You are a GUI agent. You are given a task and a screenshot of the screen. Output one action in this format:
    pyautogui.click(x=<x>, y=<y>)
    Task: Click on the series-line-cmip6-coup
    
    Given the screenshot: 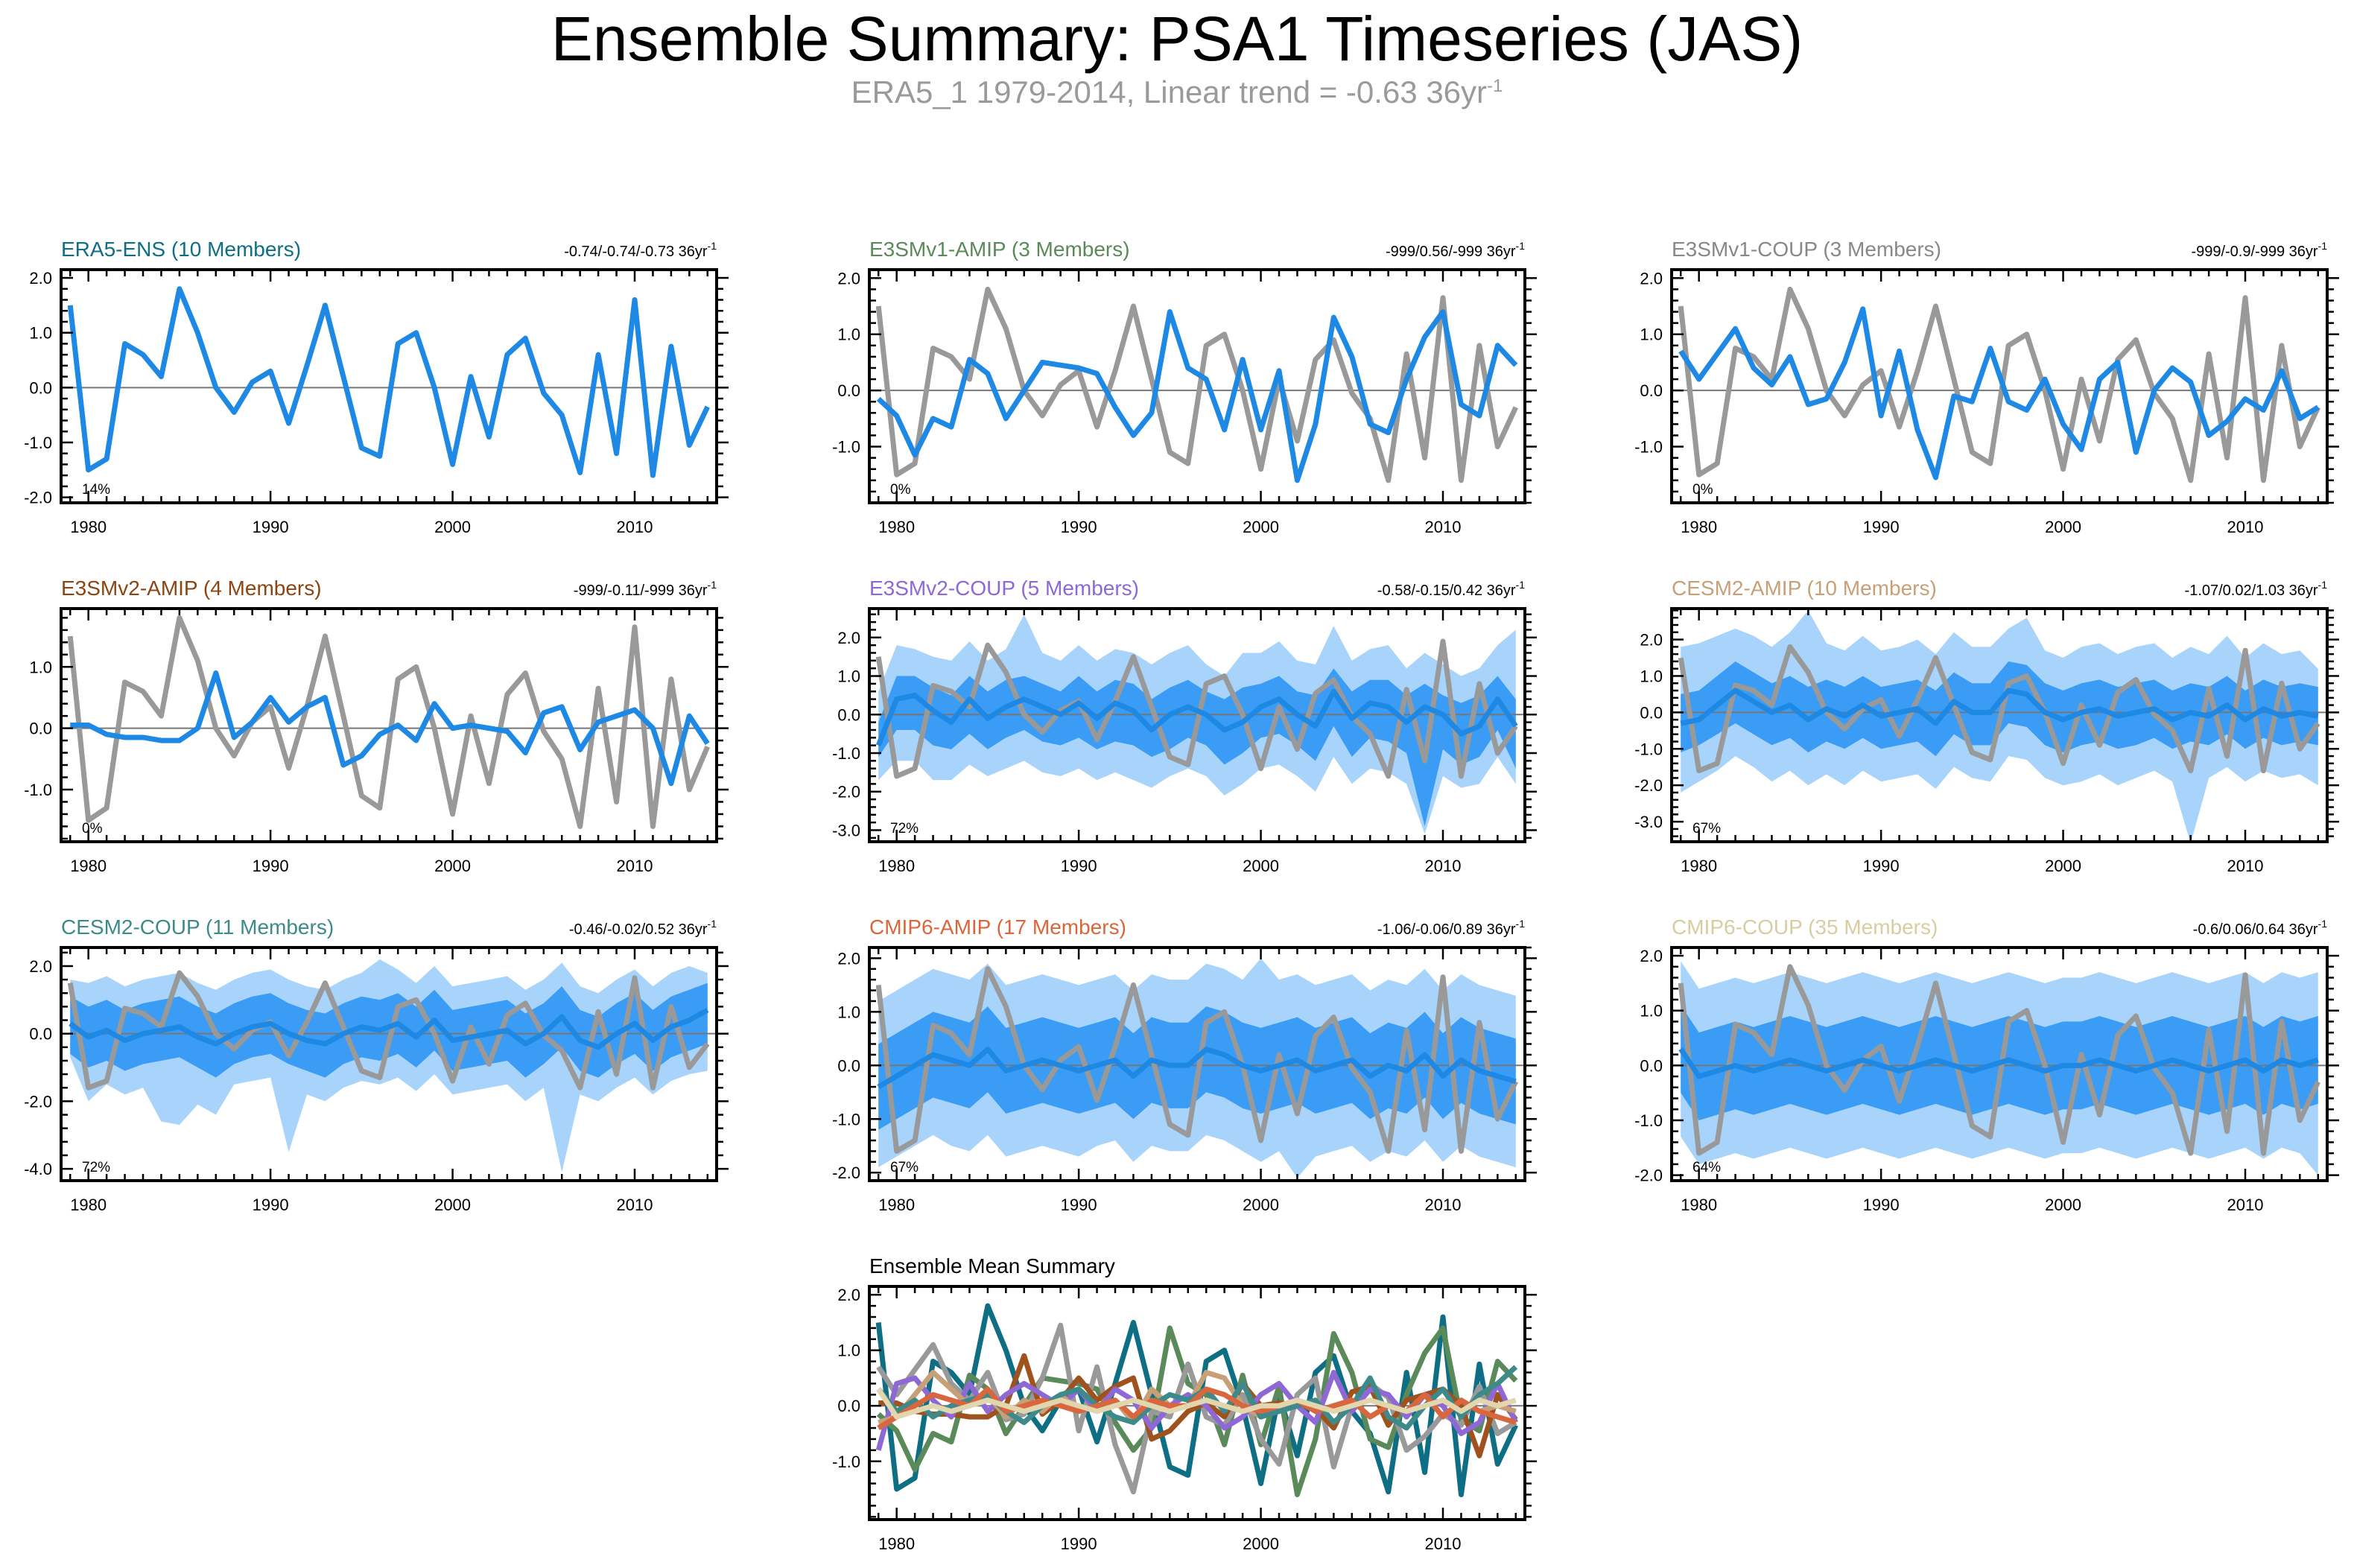 What is the action you would take?
    pyautogui.click(x=1196, y=1404)
    